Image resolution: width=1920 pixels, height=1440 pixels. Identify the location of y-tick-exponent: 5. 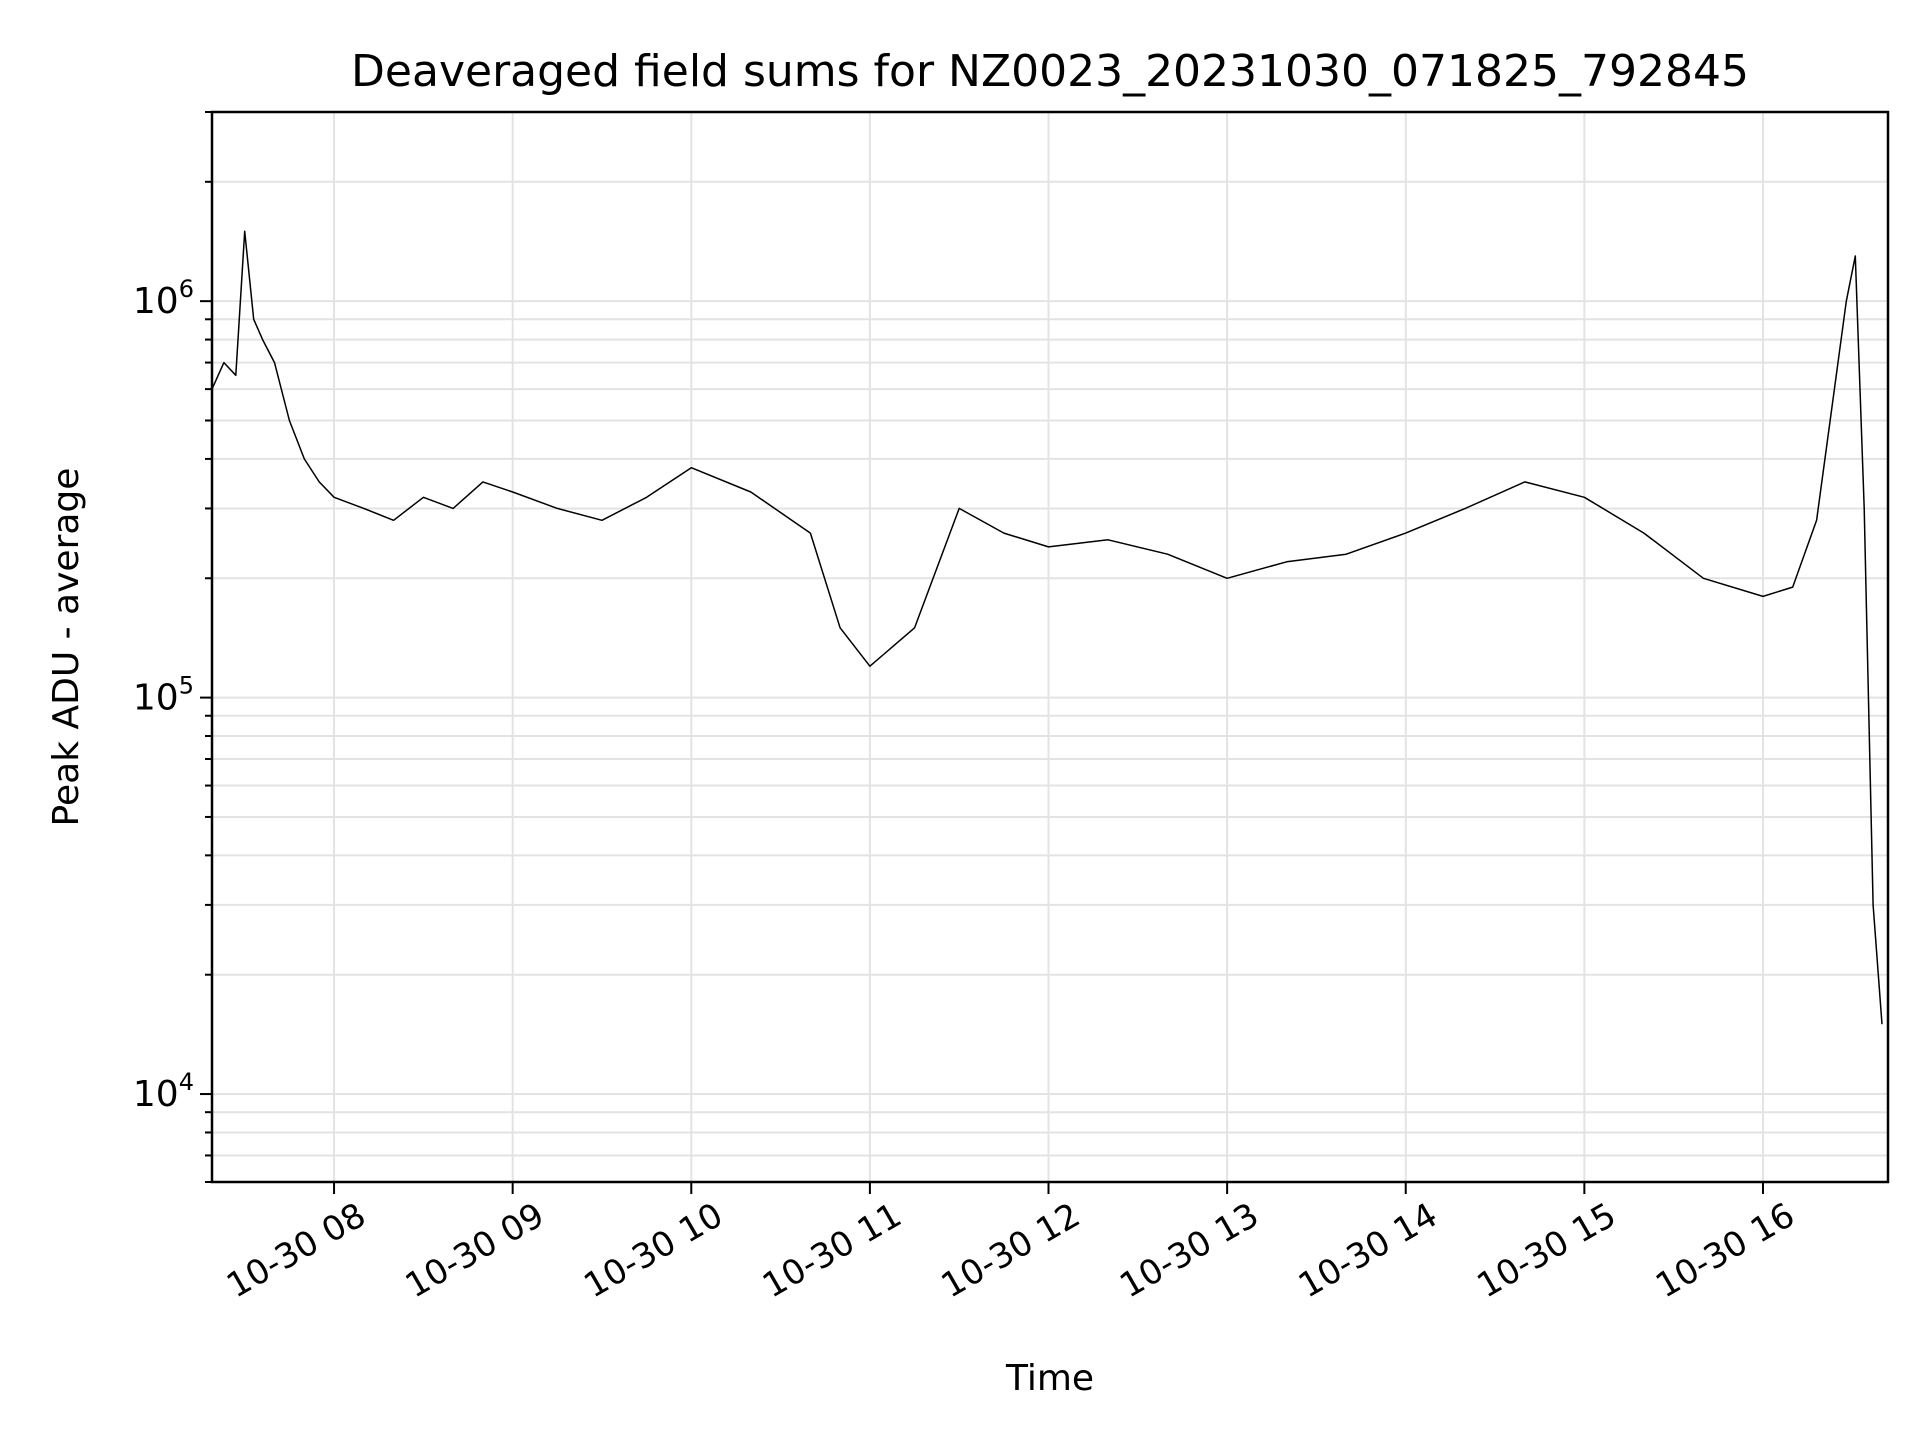
(186, 686).